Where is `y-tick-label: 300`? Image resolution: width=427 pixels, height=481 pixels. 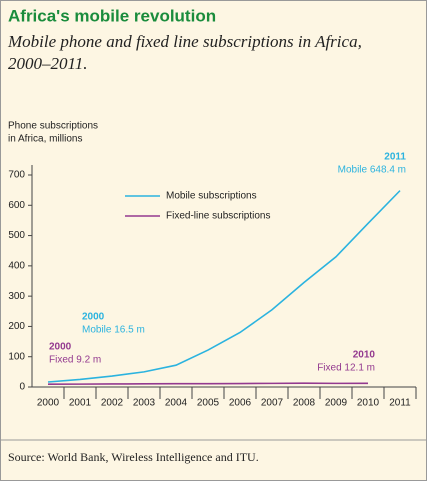
y-tick-label: 300 is located at coordinates (16, 296).